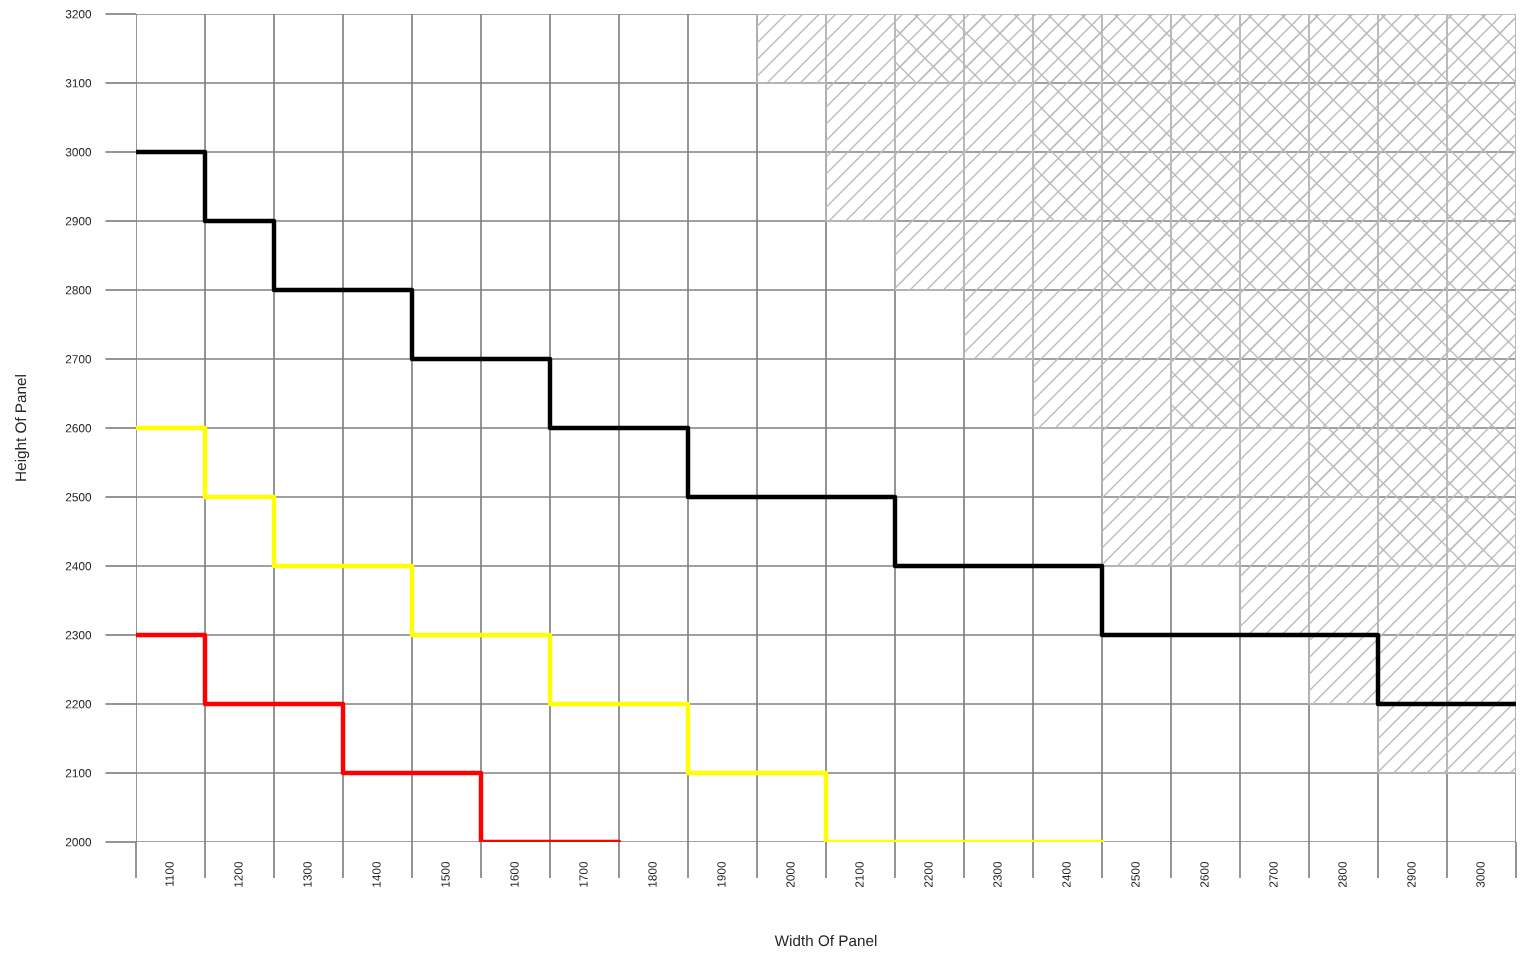 The height and width of the screenshot is (977, 1522). What do you see at coordinates (238, 874) in the screenshot?
I see `x-tick-label: 1200` at bounding box center [238, 874].